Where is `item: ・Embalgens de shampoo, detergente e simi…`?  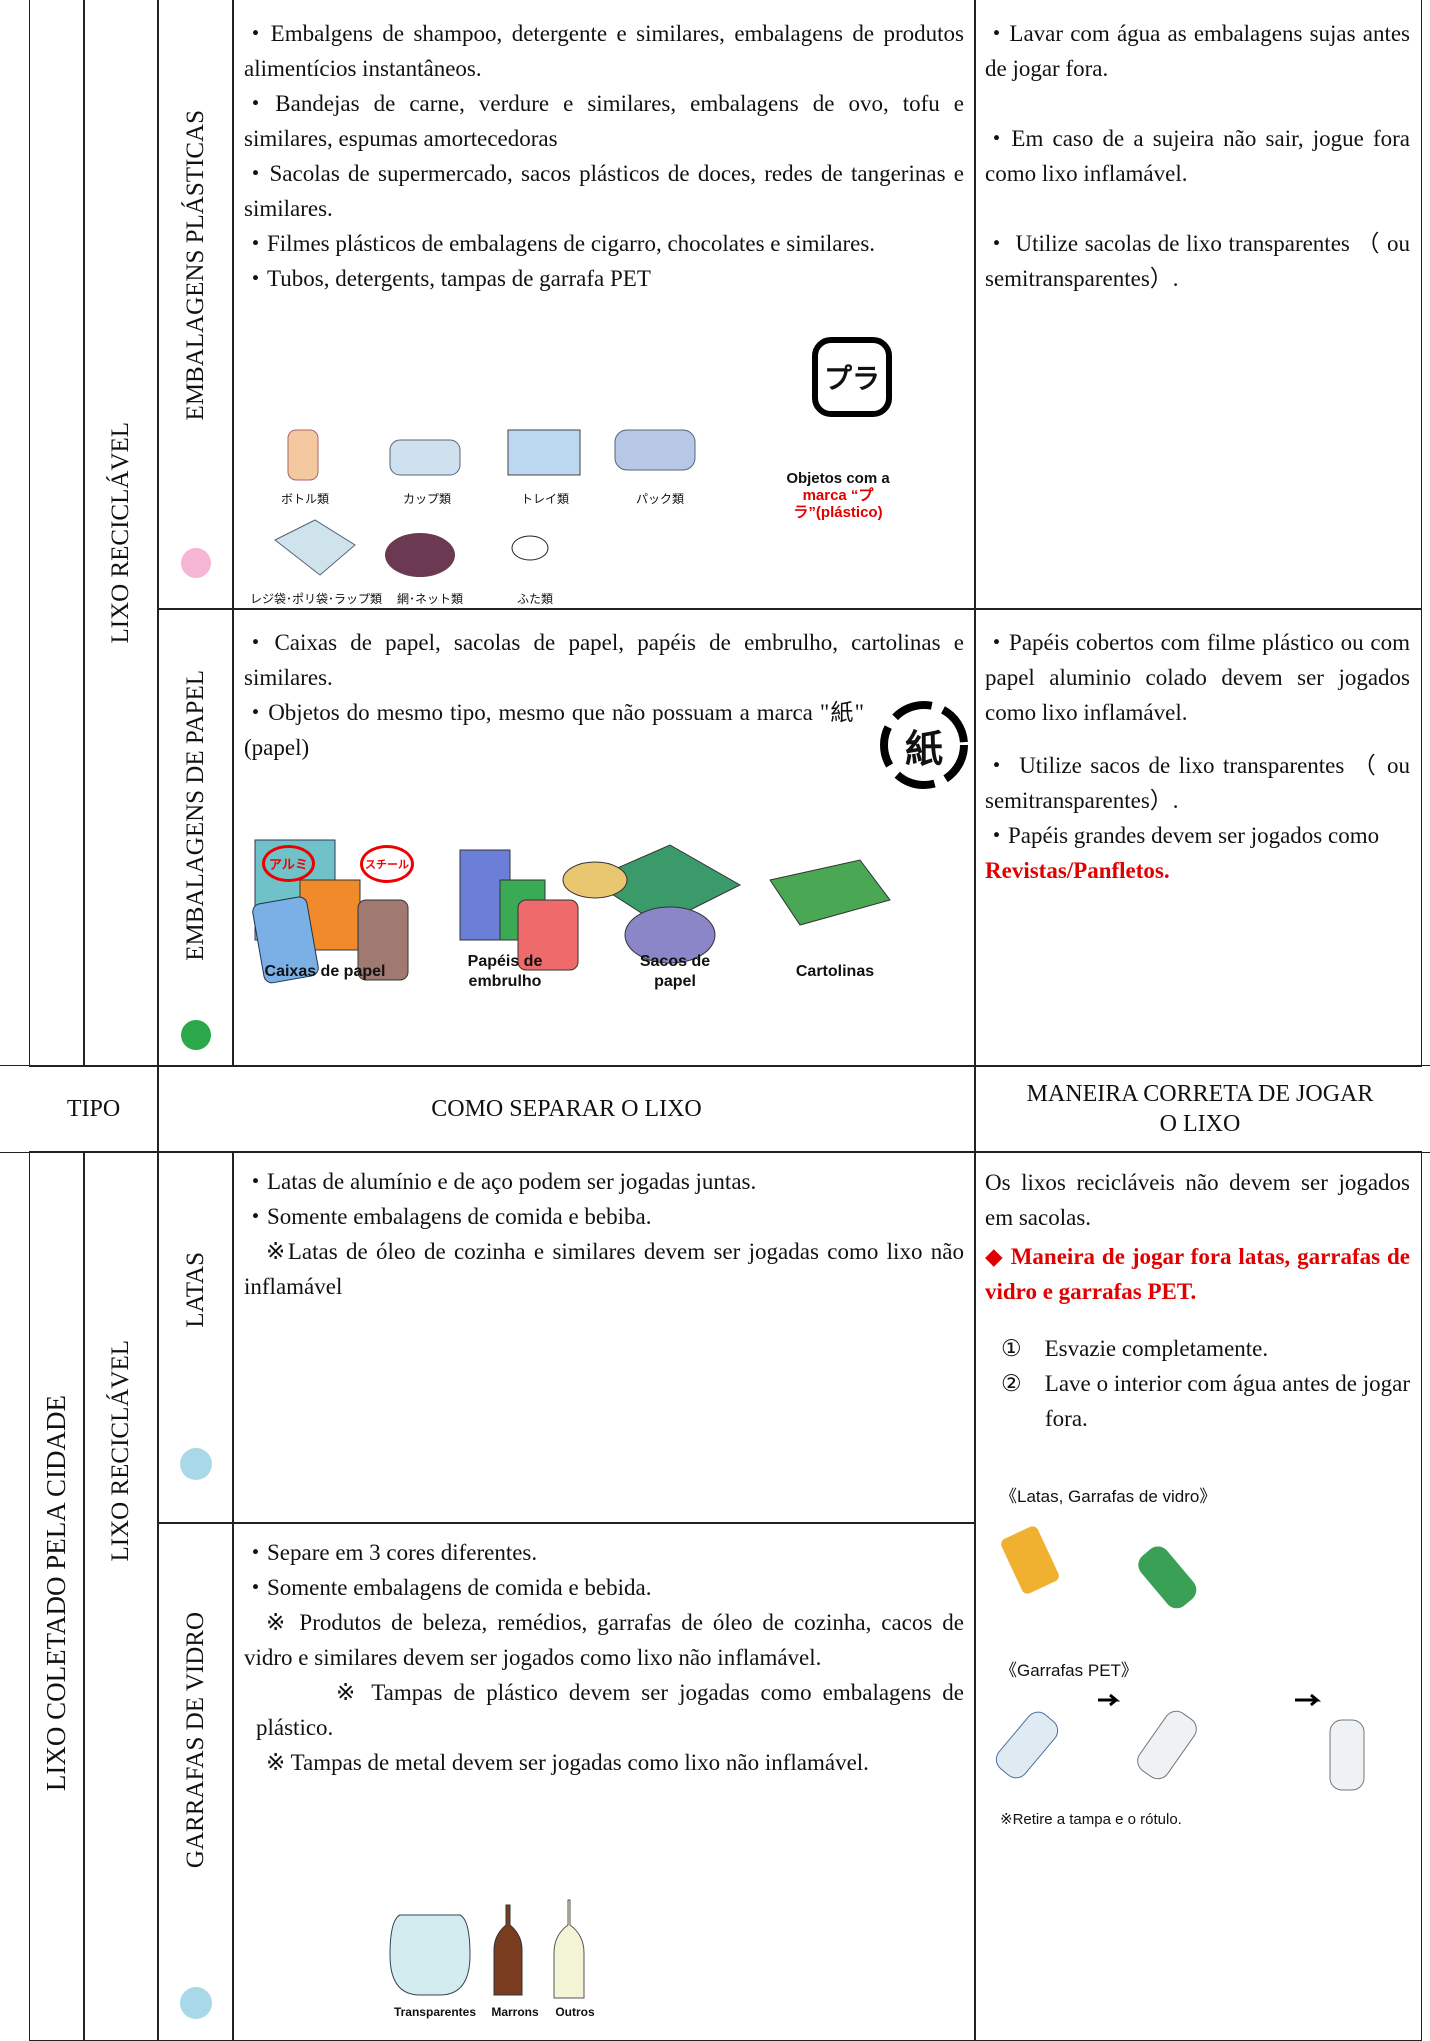
item: ・Embalgens de shampoo, detergente e simi… is located at coordinates (604, 51).